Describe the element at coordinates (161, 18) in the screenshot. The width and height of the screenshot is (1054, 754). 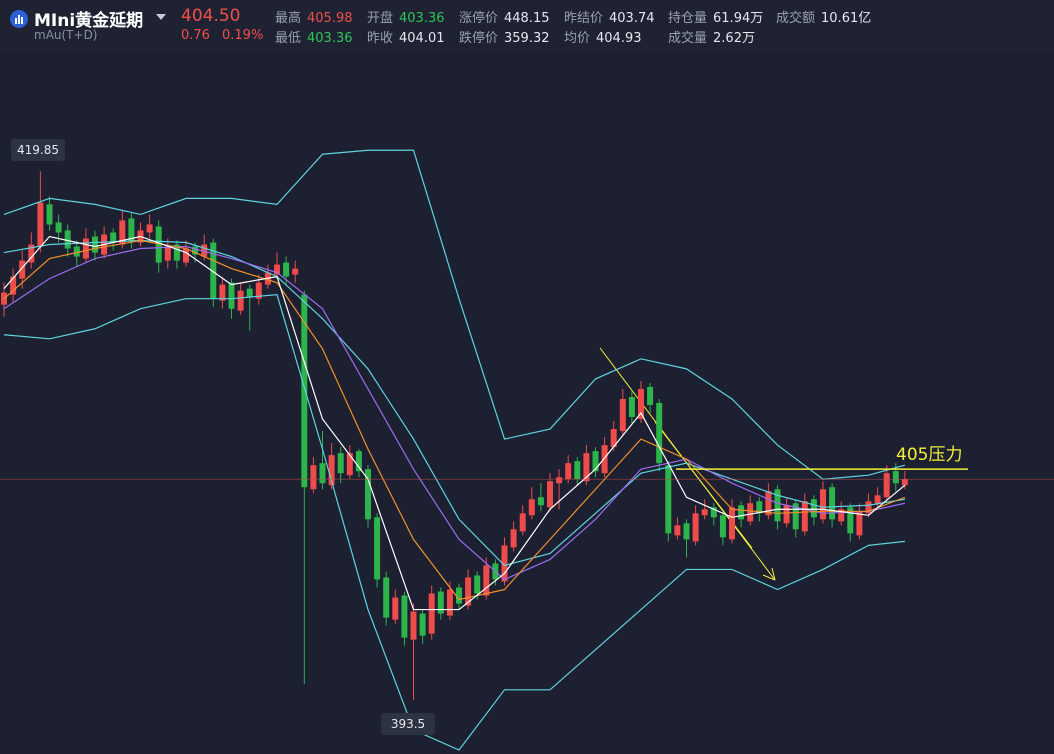
I see `dropdown-icon` at that location.